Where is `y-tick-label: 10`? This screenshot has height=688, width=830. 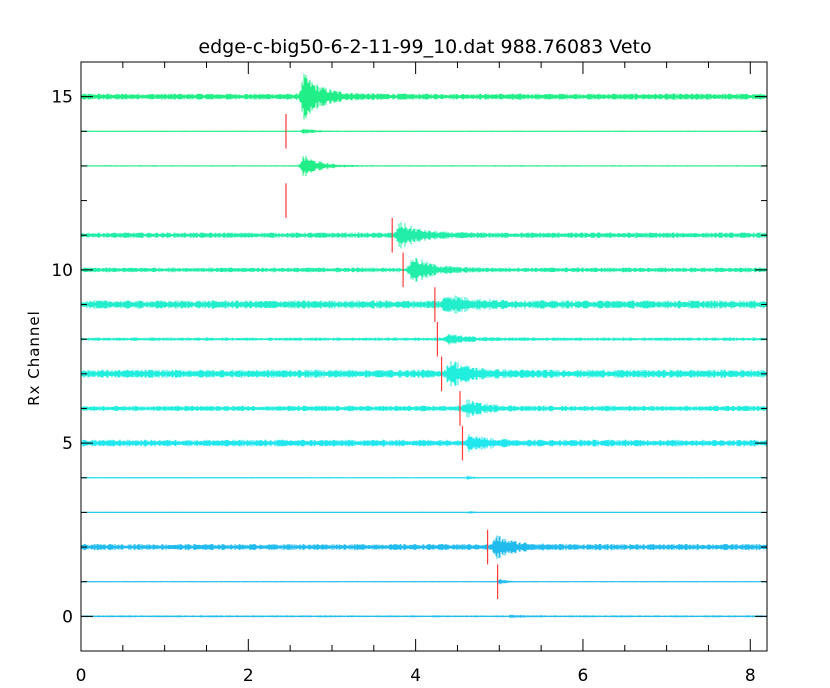
y-tick-label: 10 is located at coordinates (62, 271).